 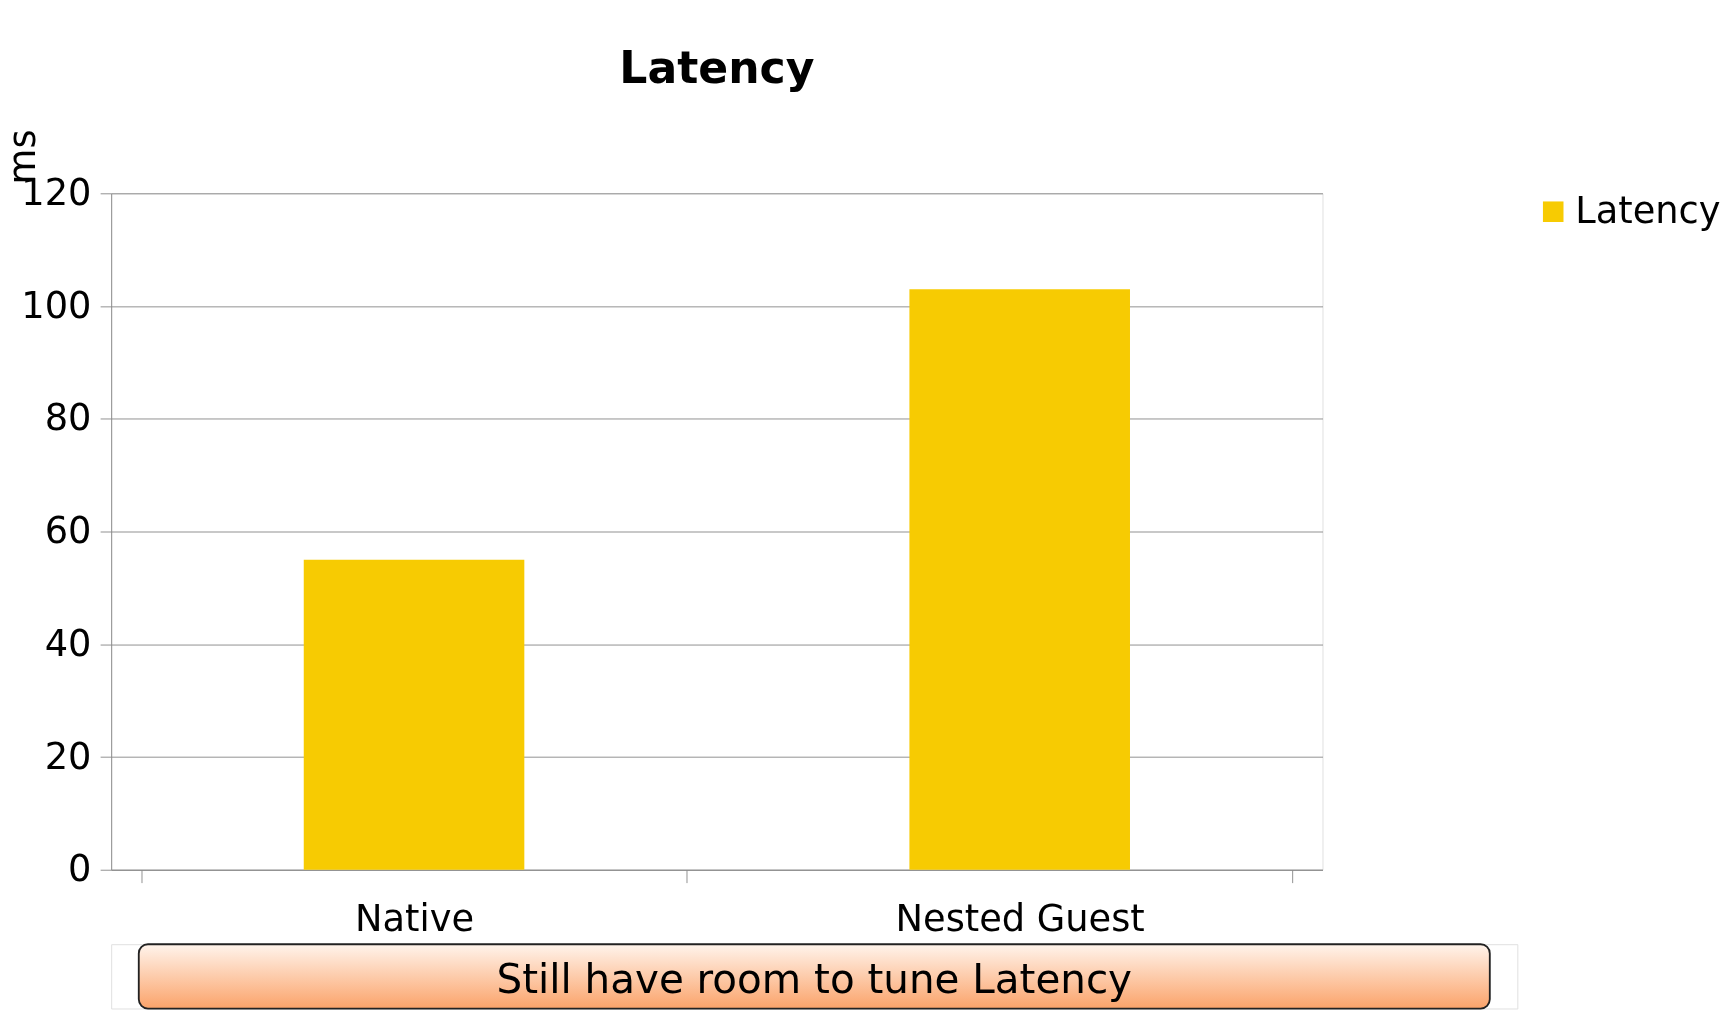 I want to click on text: Still have room to tune Latency, so click(x=814, y=978).